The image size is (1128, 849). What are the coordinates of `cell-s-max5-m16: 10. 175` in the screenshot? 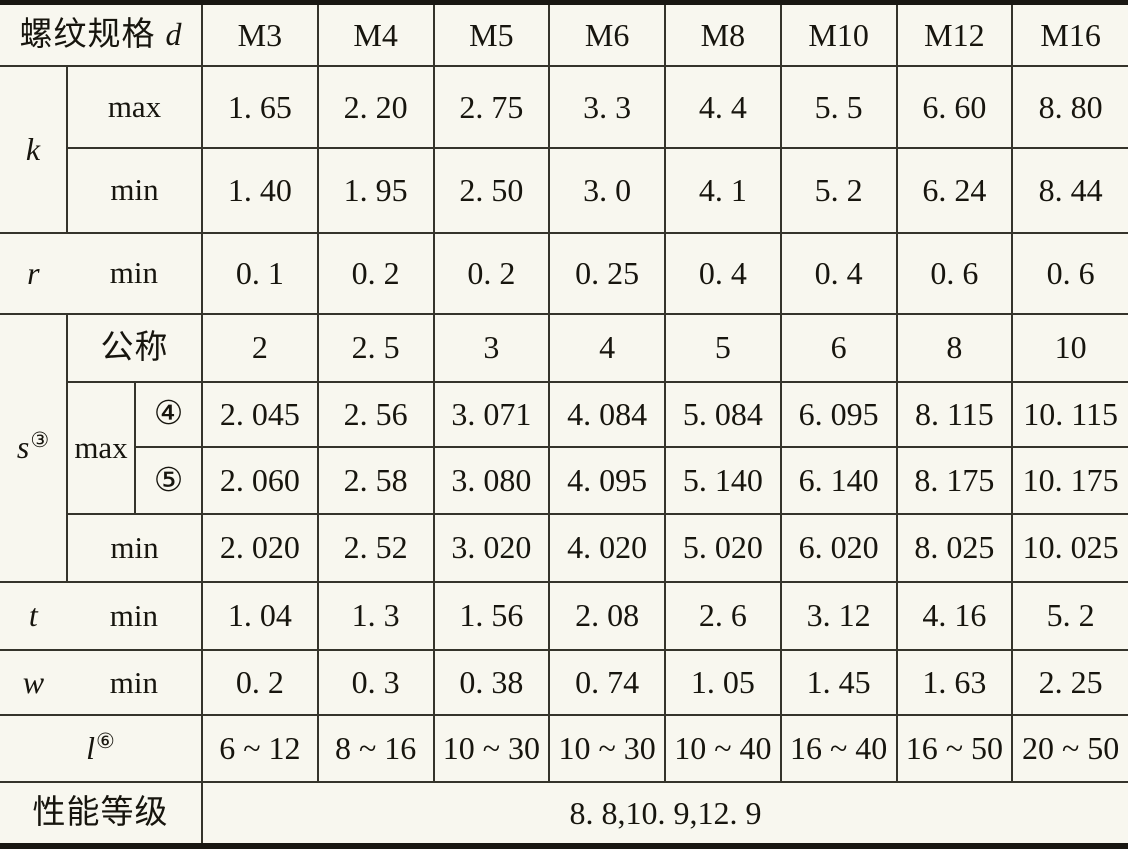 It's located at (1069, 481).